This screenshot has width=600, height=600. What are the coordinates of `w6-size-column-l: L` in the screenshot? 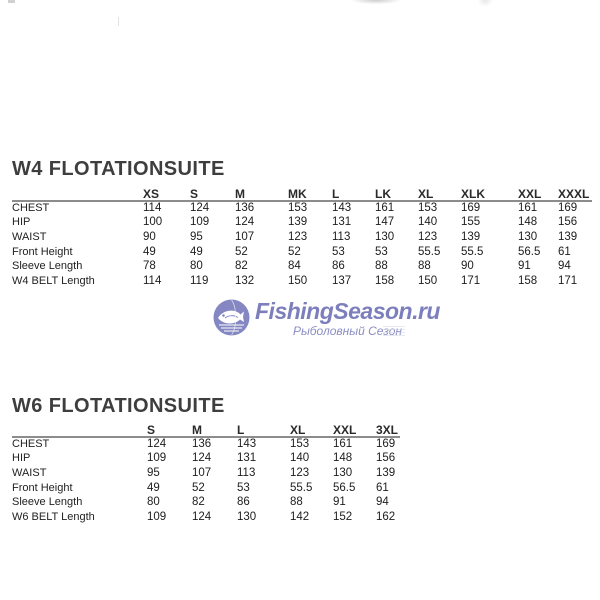 It's located at (263, 430).